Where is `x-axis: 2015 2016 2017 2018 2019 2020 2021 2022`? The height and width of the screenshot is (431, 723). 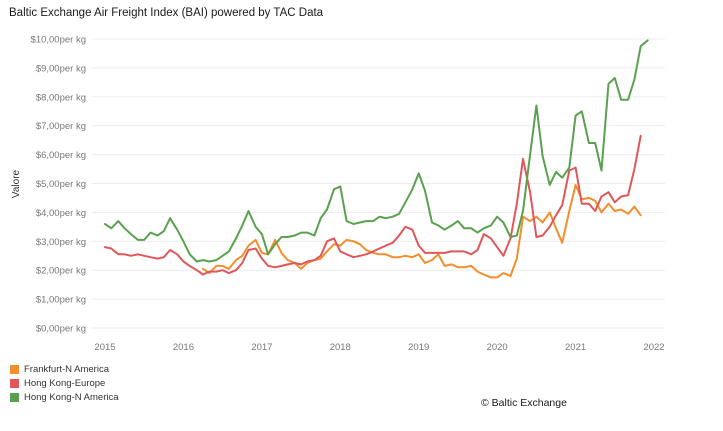
x-axis: 2015 2016 2017 2018 2019 2020 2021 2022 is located at coordinates (379, 347).